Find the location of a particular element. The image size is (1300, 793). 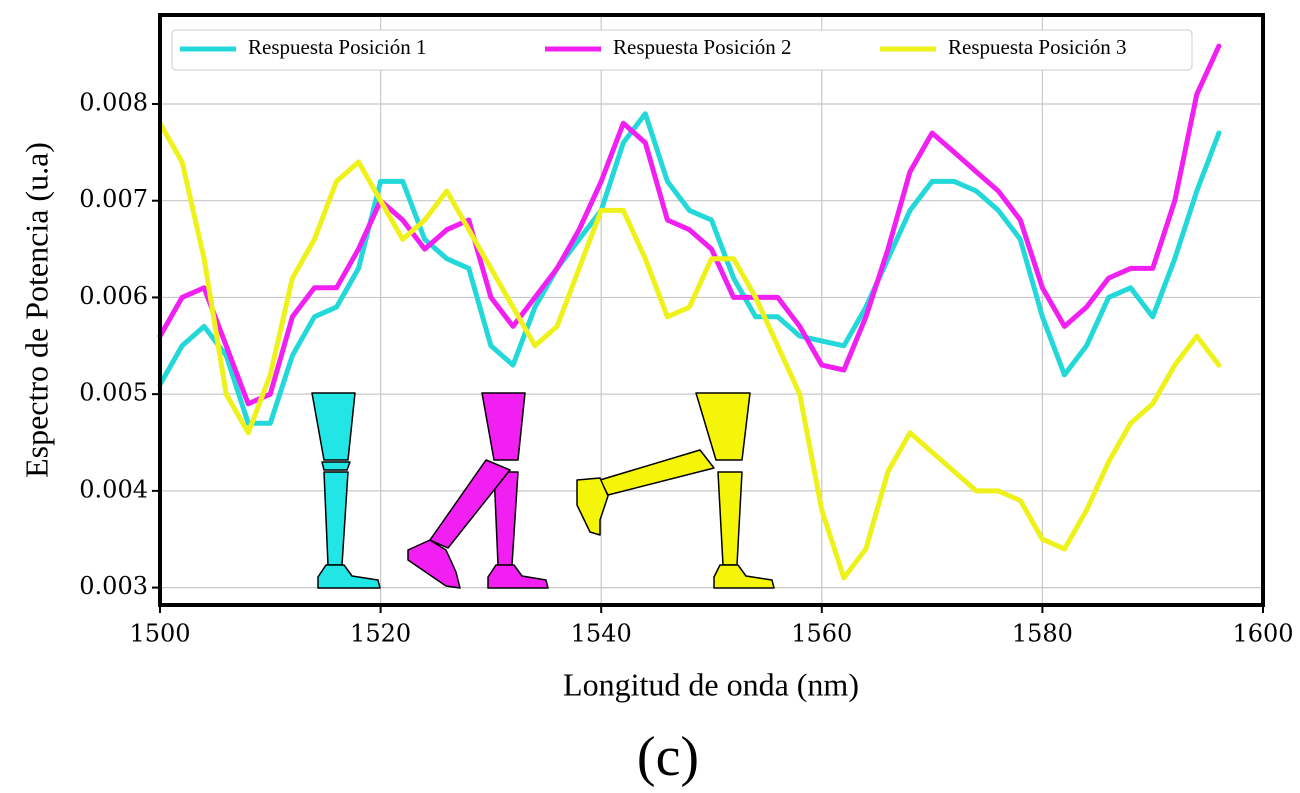

x-tick-label: 1600 is located at coordinates (1262, 634).